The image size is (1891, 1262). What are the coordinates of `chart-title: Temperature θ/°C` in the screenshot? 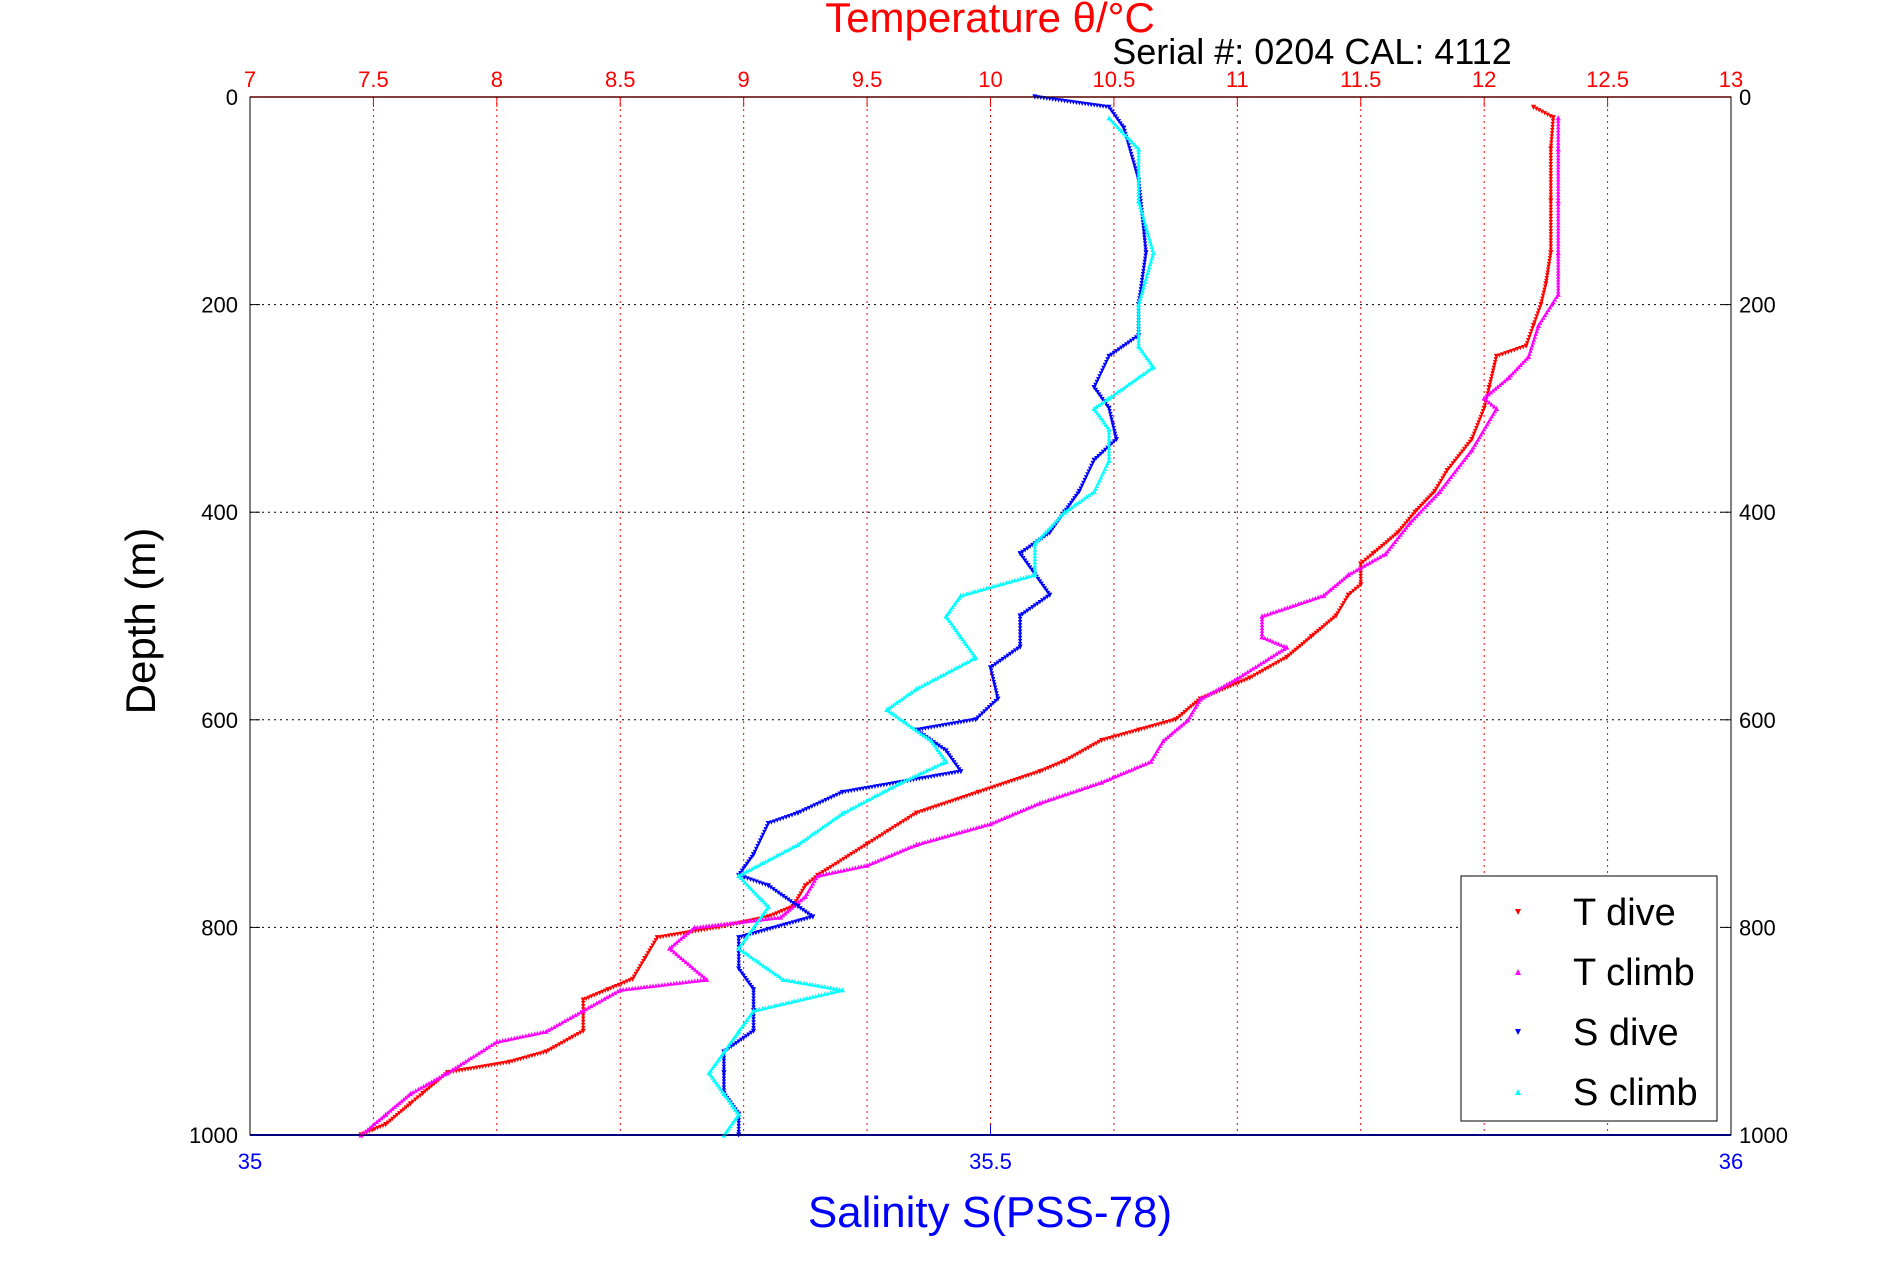 It's located at (990, 20).